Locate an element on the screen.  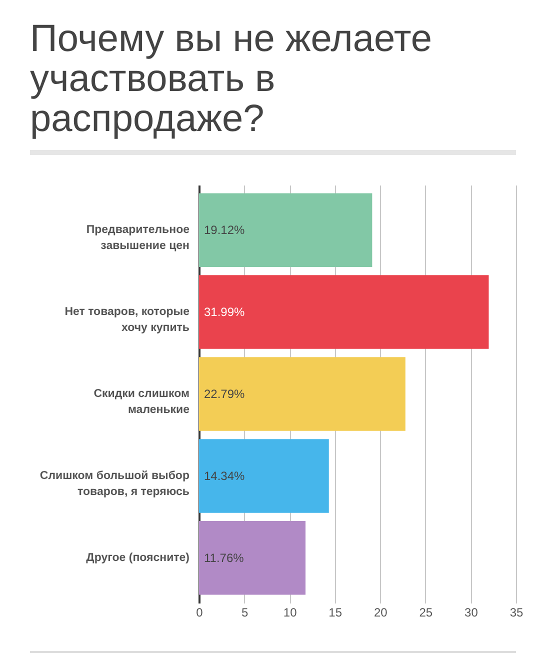
data-label: 11.76% is located at coordinates (224, 557).